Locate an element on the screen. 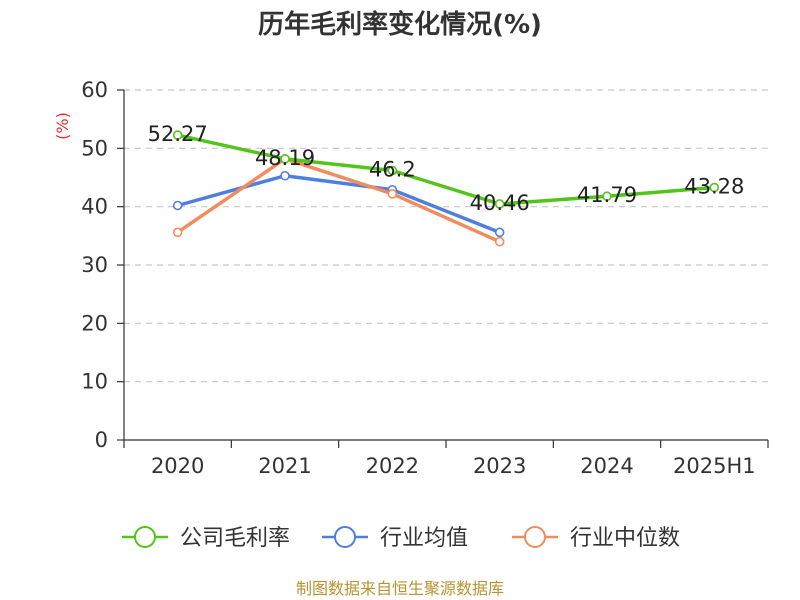 The width and height of the screenshot is (800, 600). data-label: 52.27 is located at coordinates (178, 134).